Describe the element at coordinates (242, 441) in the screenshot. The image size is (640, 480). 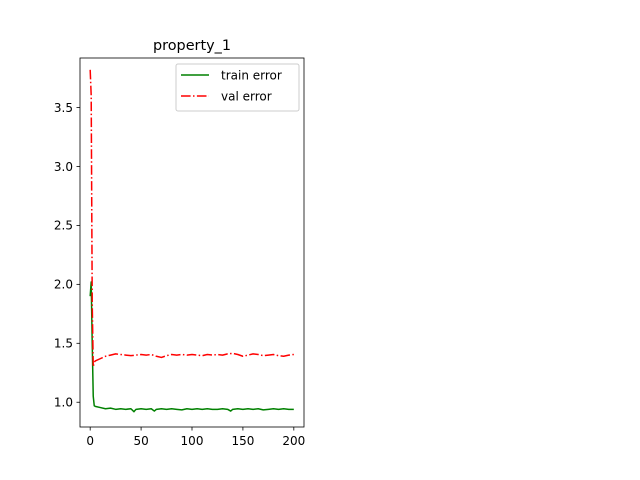
I see `x-tick-label: 150` at that location.